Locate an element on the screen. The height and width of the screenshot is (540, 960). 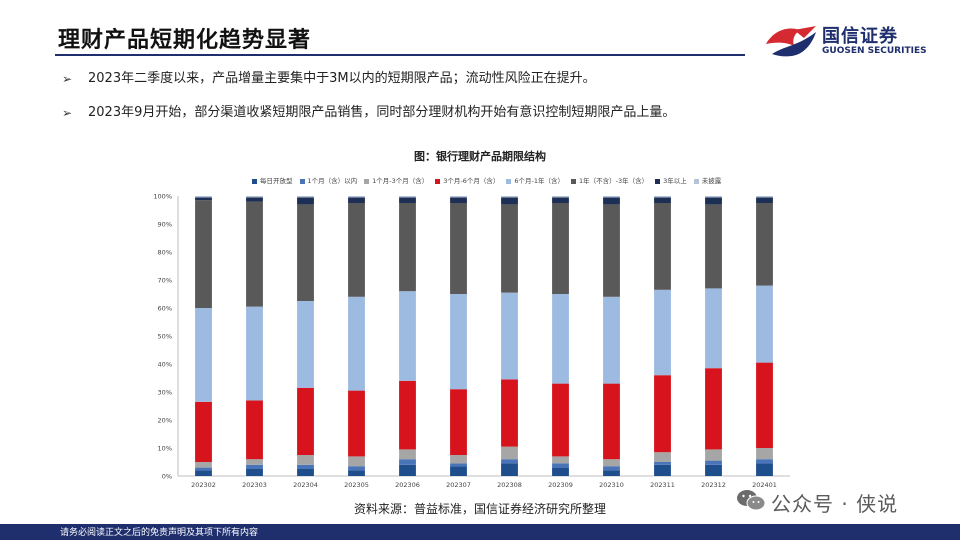
legend-item: 1个月-3个月（含） is located at coordinates (396, 180).